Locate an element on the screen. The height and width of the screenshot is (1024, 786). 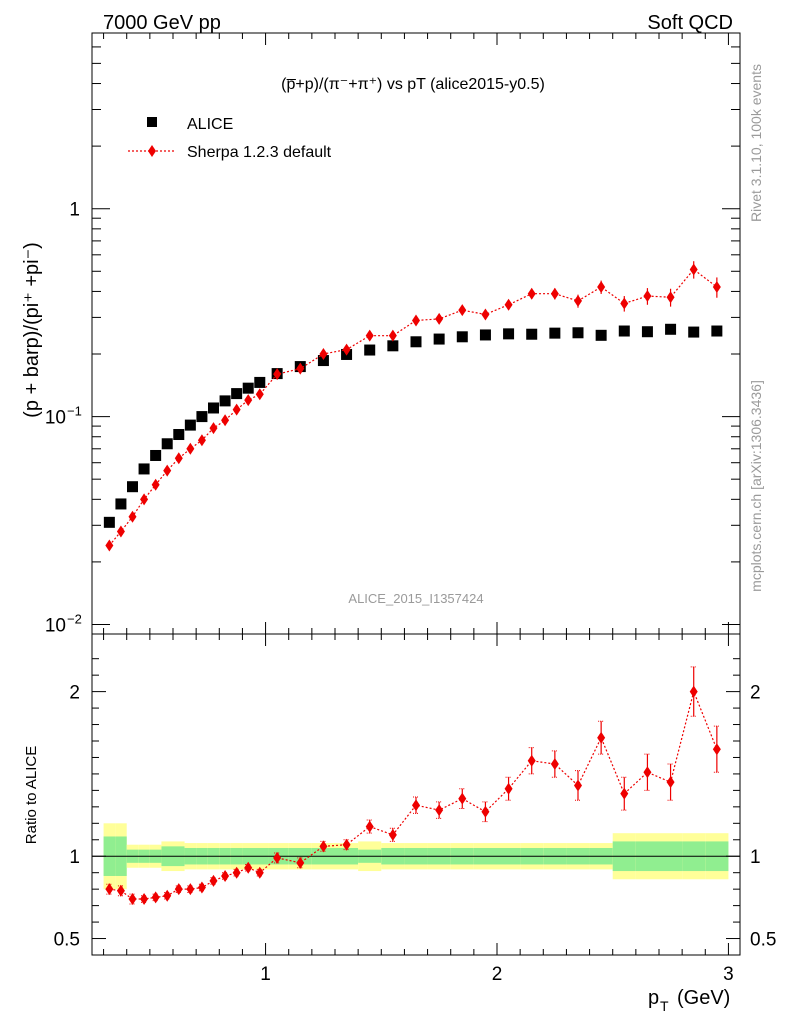
ratio-y-tick-label: 0.5 is located at coordinates (67, 940).